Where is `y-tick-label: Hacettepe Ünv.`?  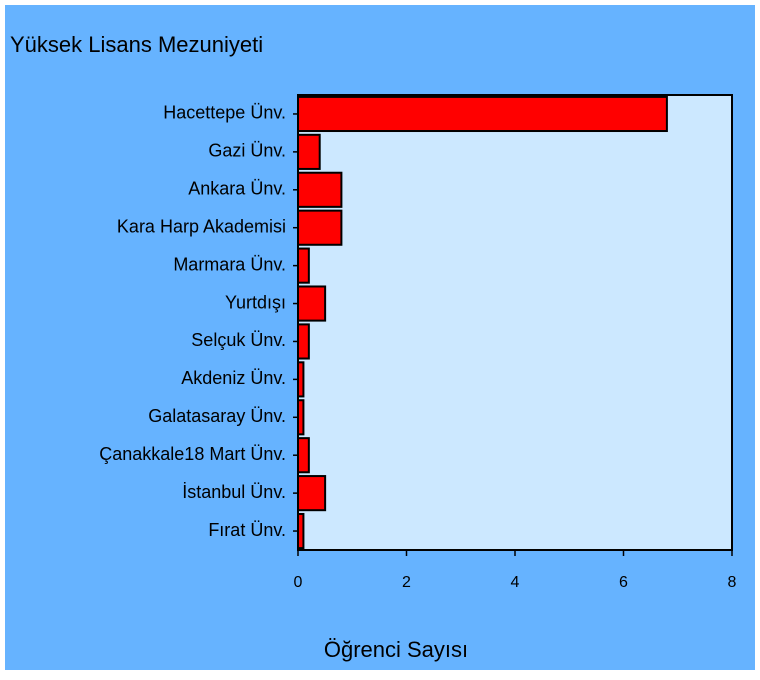 y-tick-label: Hacettepe Ünv. is located at coordinates (224, 113).